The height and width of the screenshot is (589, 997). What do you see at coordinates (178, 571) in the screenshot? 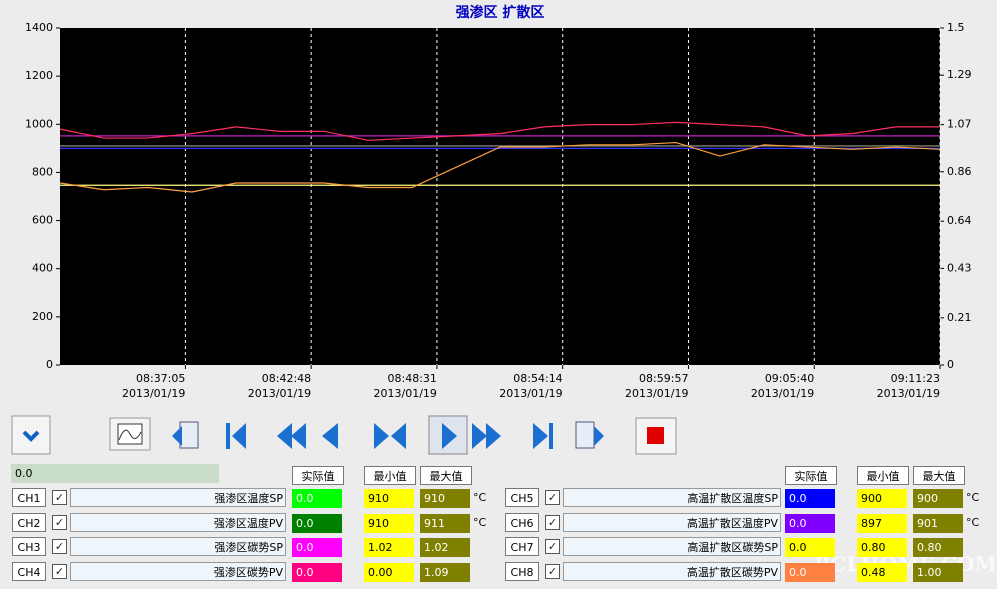
I see `channel-name: 强渗区碳势PV` at bounding box center [178, 571].